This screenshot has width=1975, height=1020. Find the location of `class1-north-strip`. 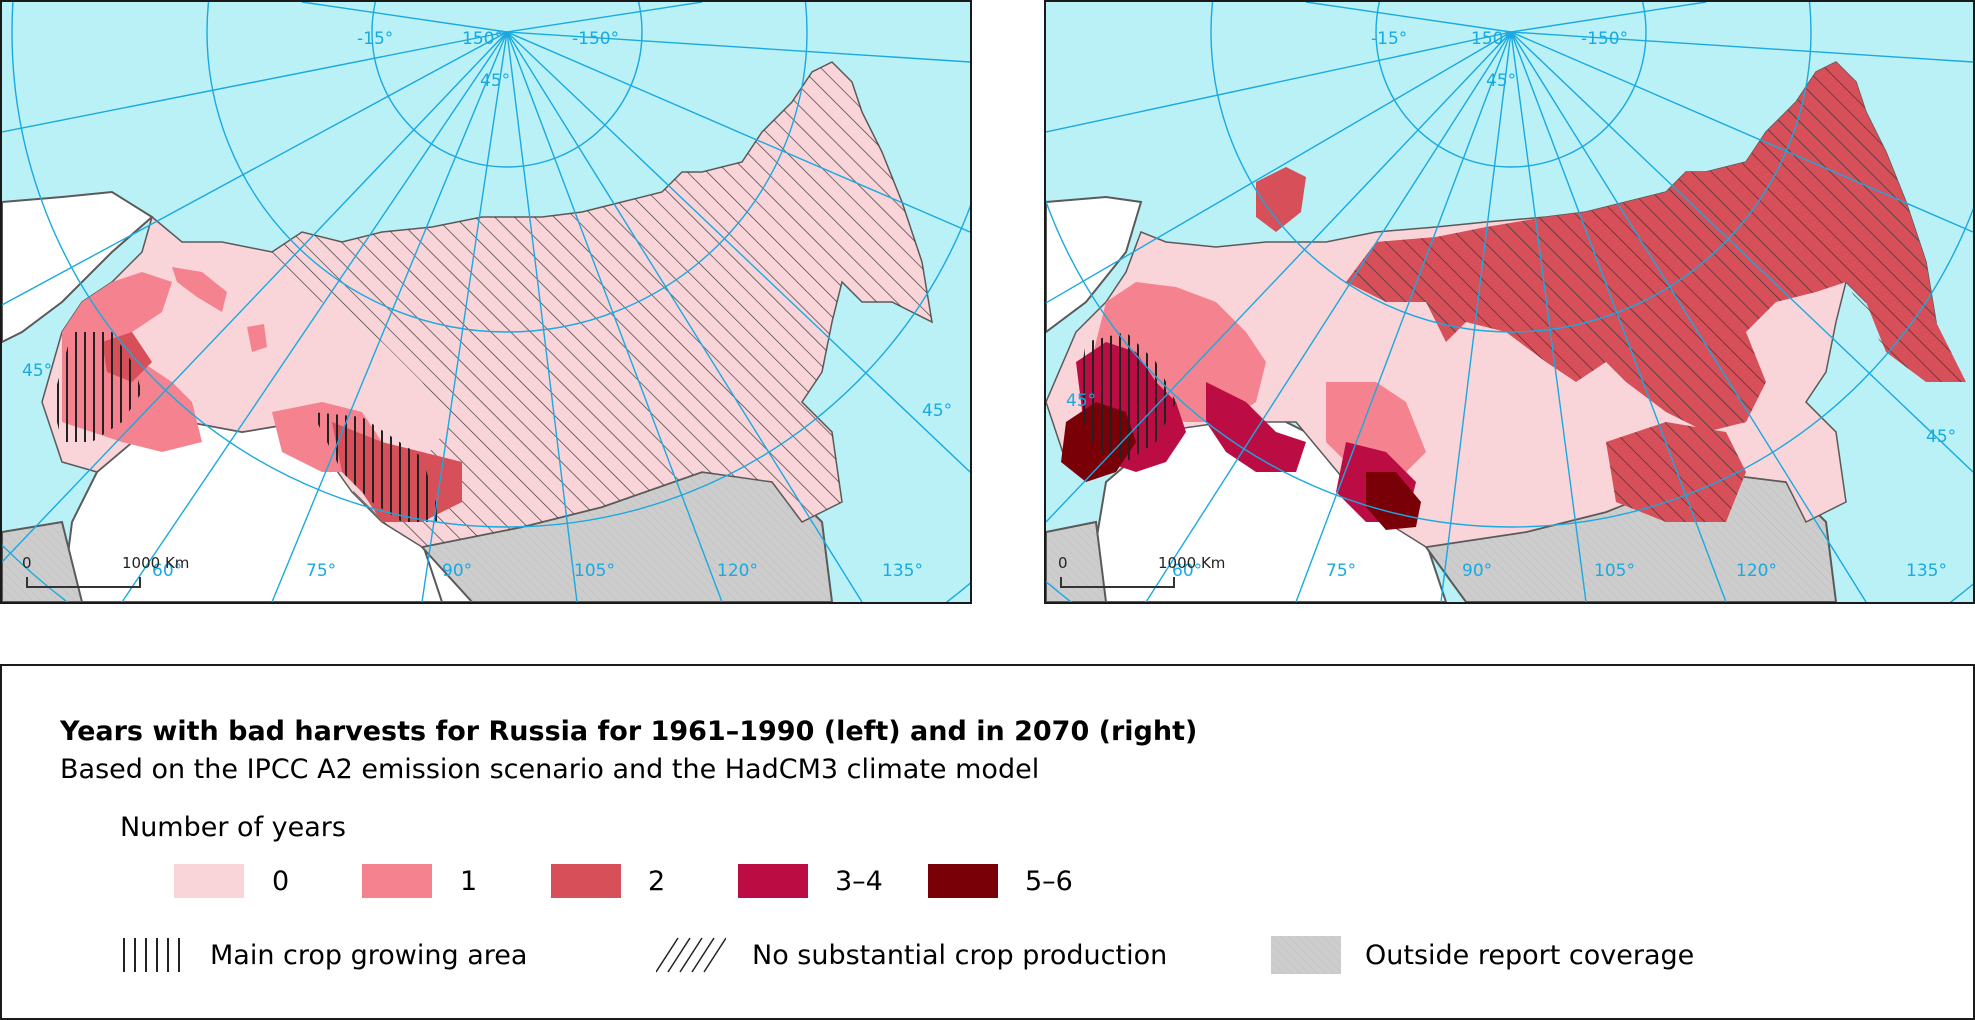

class1-north-strip is located at coordinates (199, 289).